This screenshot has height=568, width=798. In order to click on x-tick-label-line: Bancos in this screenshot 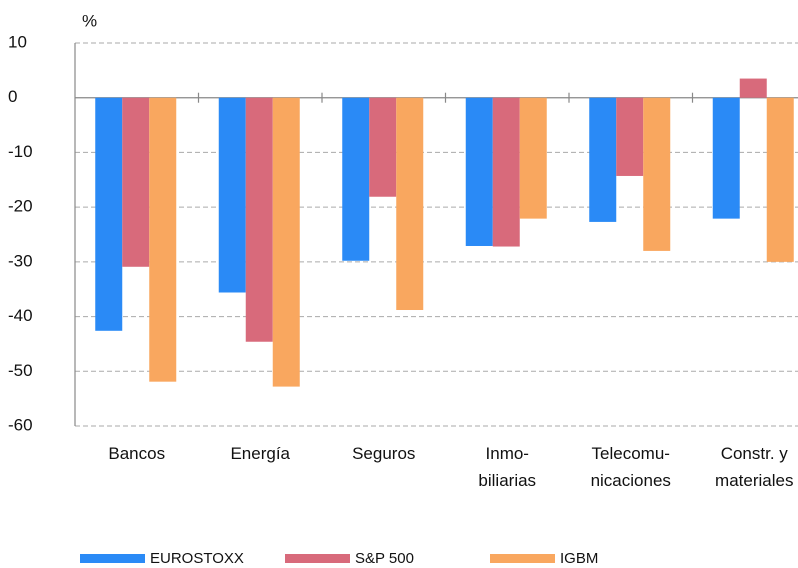, I will do `click(136, 453)`.